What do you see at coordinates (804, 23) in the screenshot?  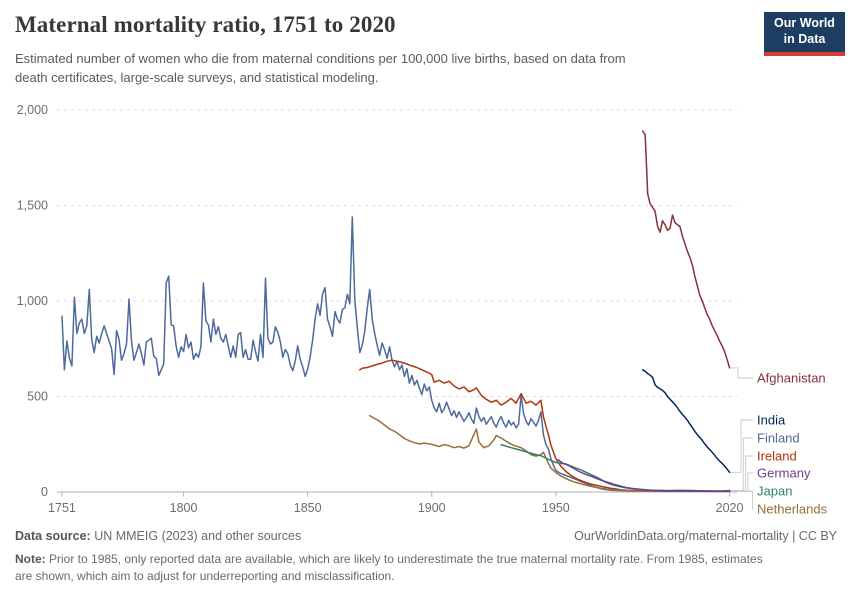 I see `owid-logo-line1: Our World` at bounding box center [804, 23].